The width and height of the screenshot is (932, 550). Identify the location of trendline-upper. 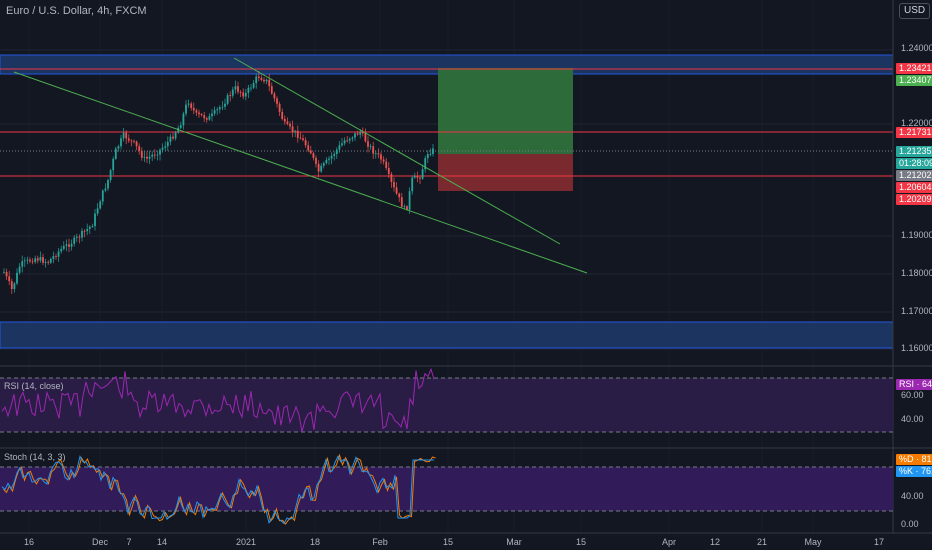
(397, 151).